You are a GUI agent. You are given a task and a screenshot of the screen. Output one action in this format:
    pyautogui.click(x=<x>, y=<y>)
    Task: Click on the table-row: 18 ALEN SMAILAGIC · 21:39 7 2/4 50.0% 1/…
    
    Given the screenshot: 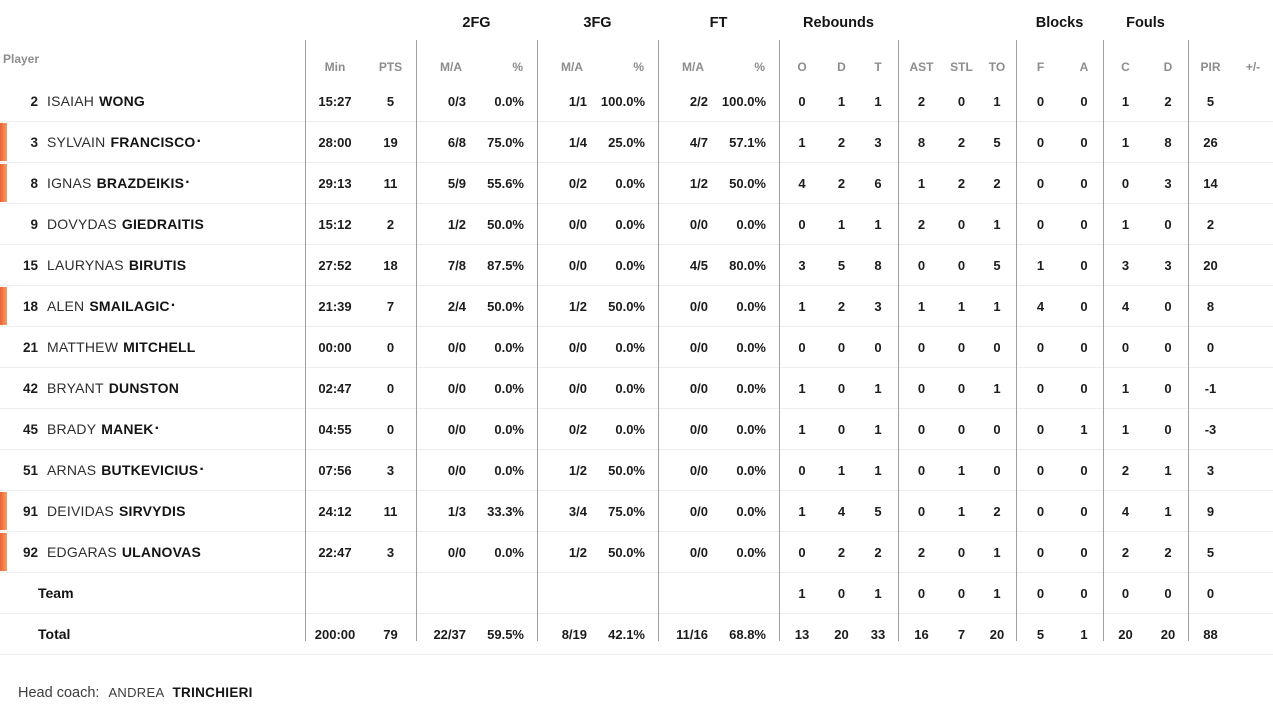 What is the action you would take?
    pyautogui.click(x=636, y=306)
    